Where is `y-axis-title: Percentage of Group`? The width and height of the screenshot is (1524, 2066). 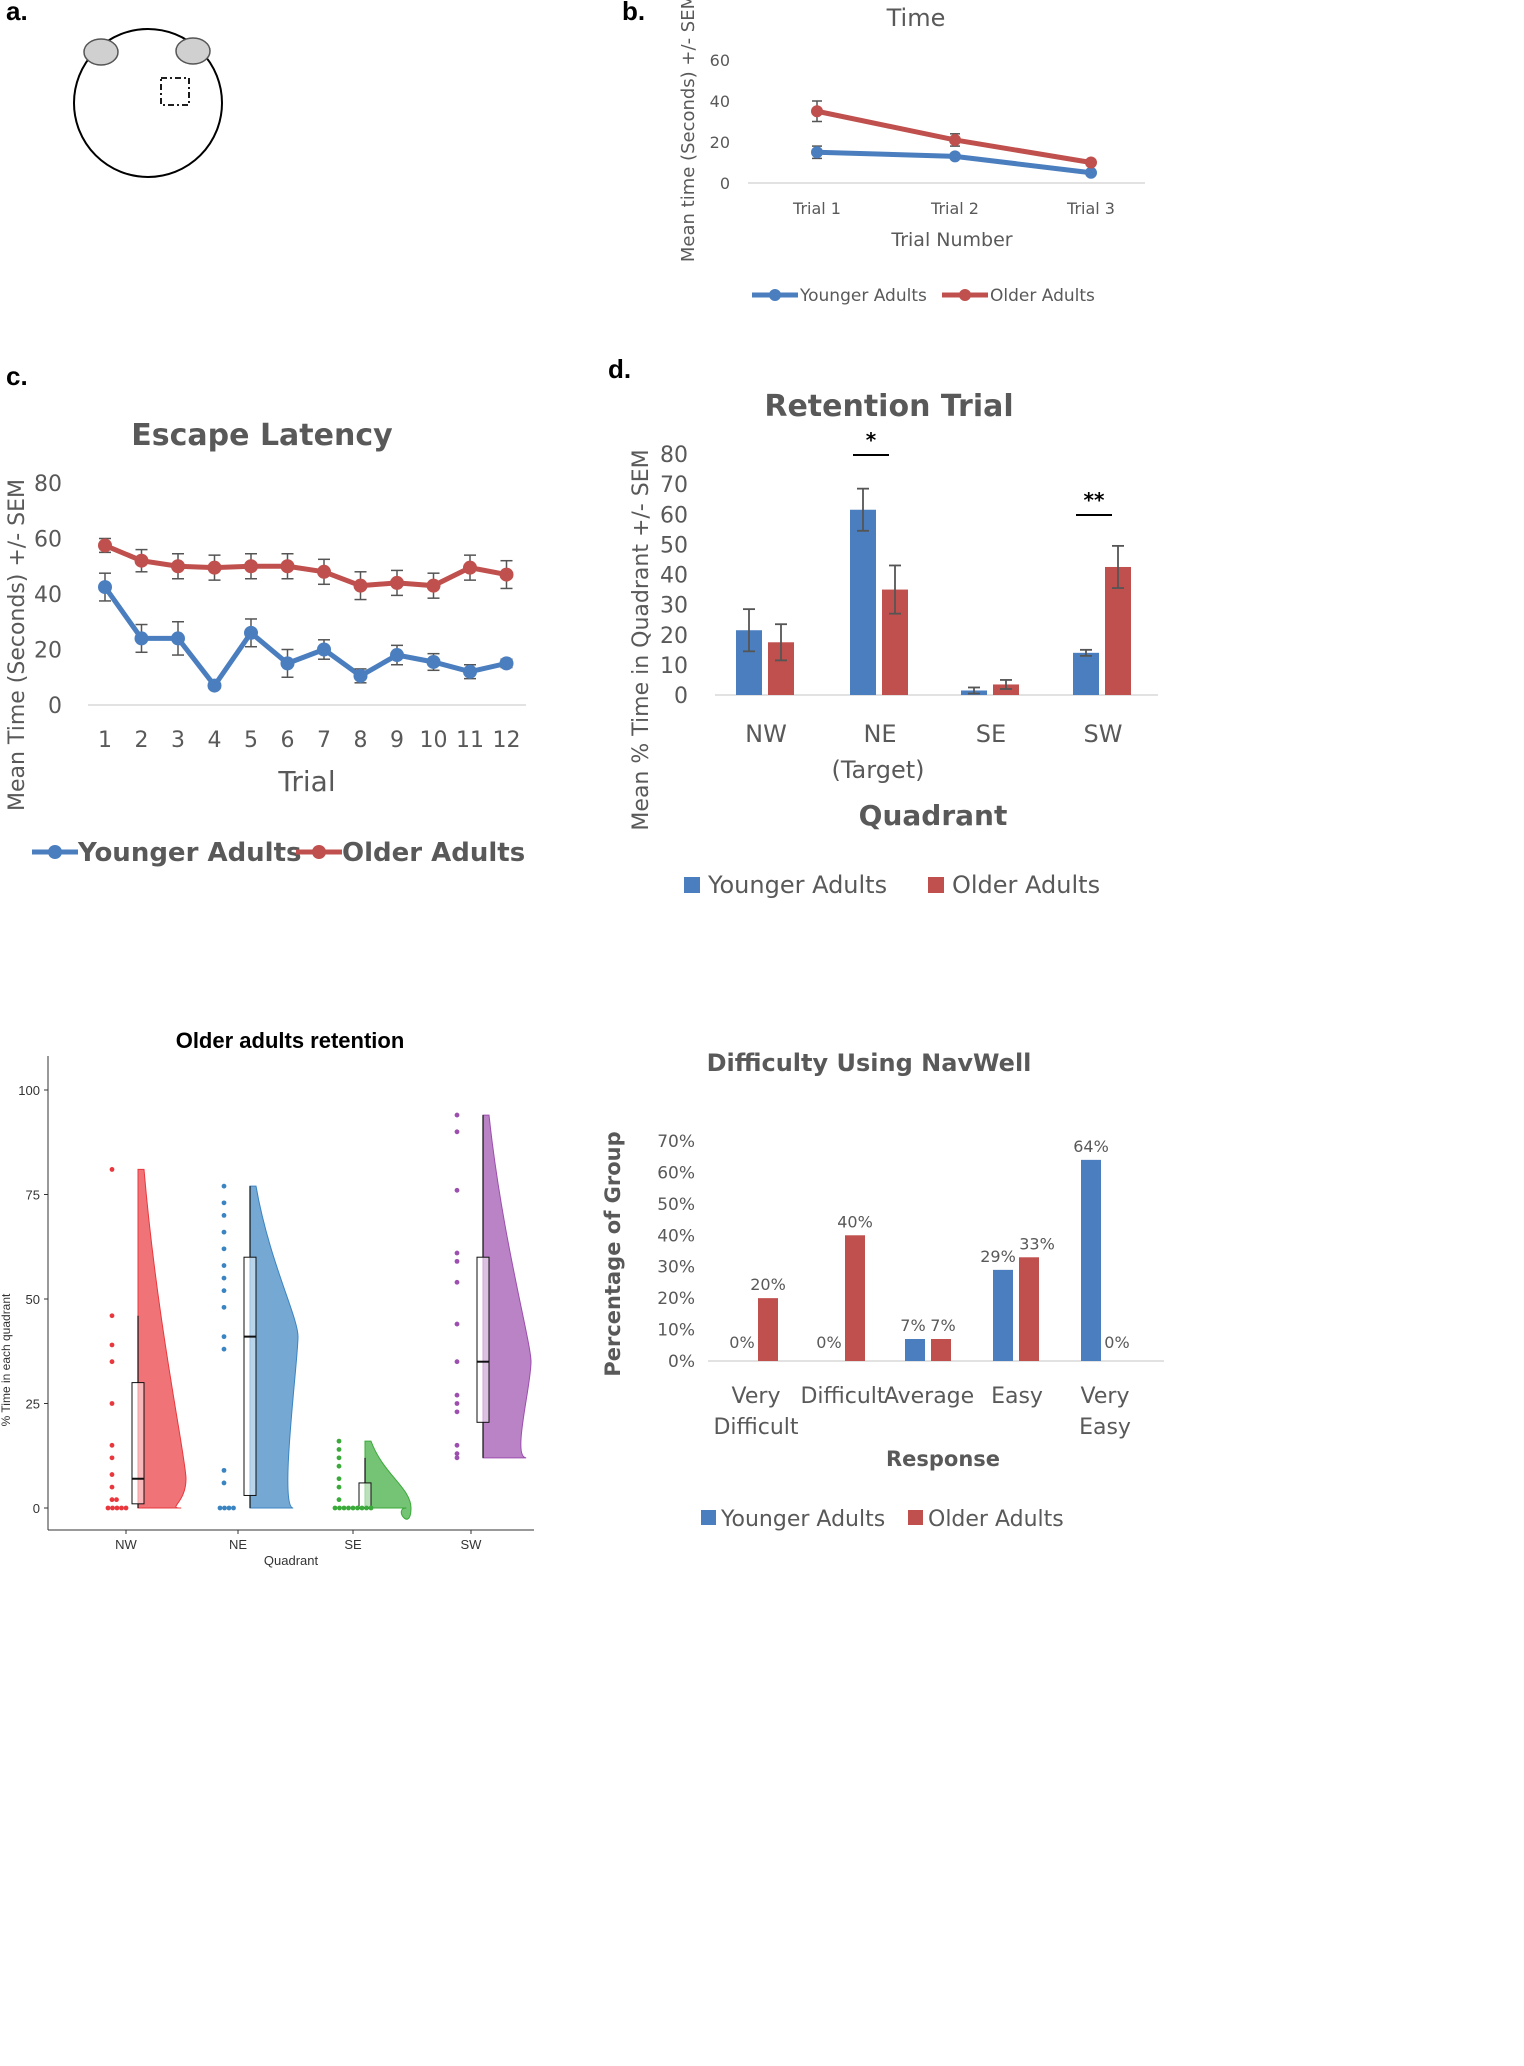 y-axis-title: Percentage of Group is located at coordinates (613, 1253).